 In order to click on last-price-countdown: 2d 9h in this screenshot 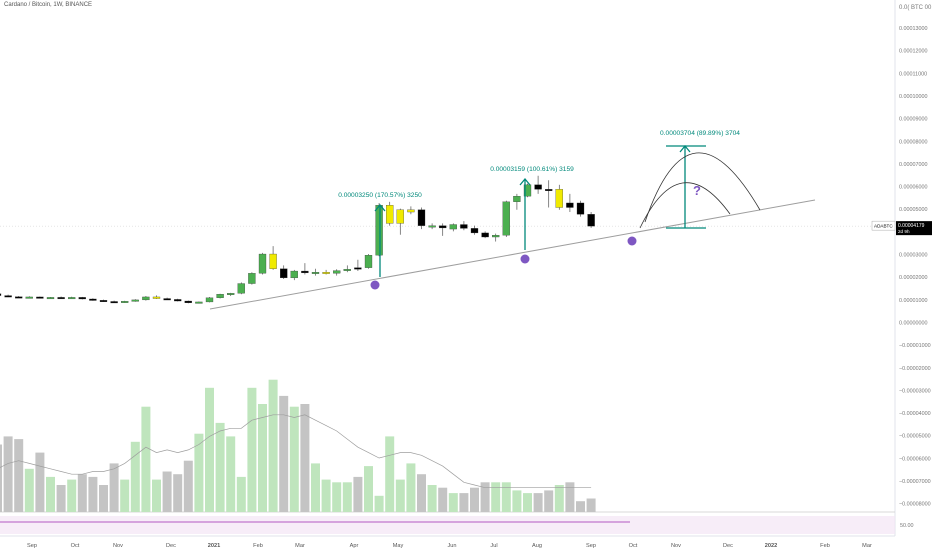, I will do `click(904, 231)`.